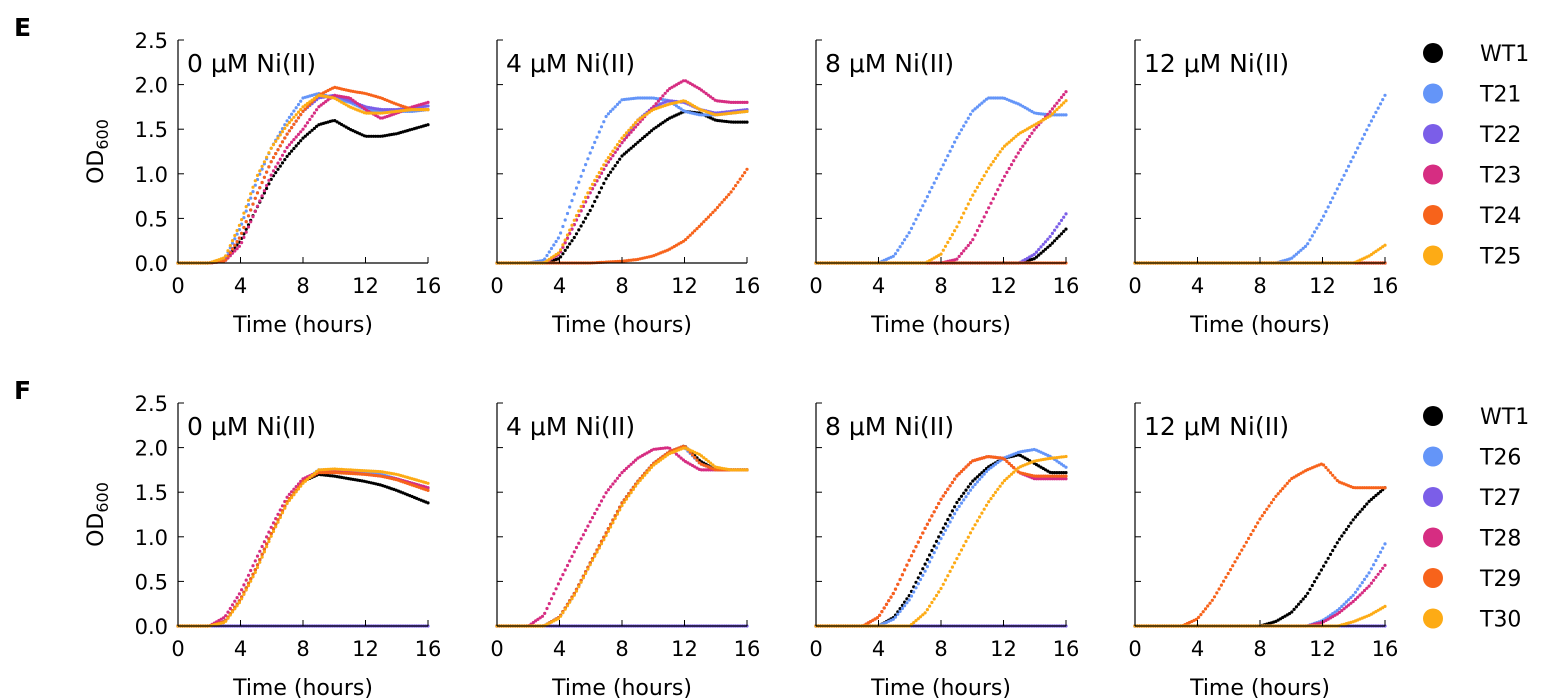 The width and height of the screenshot is (1543, 700). I want to click on legend-marker, so click(1433, 53).